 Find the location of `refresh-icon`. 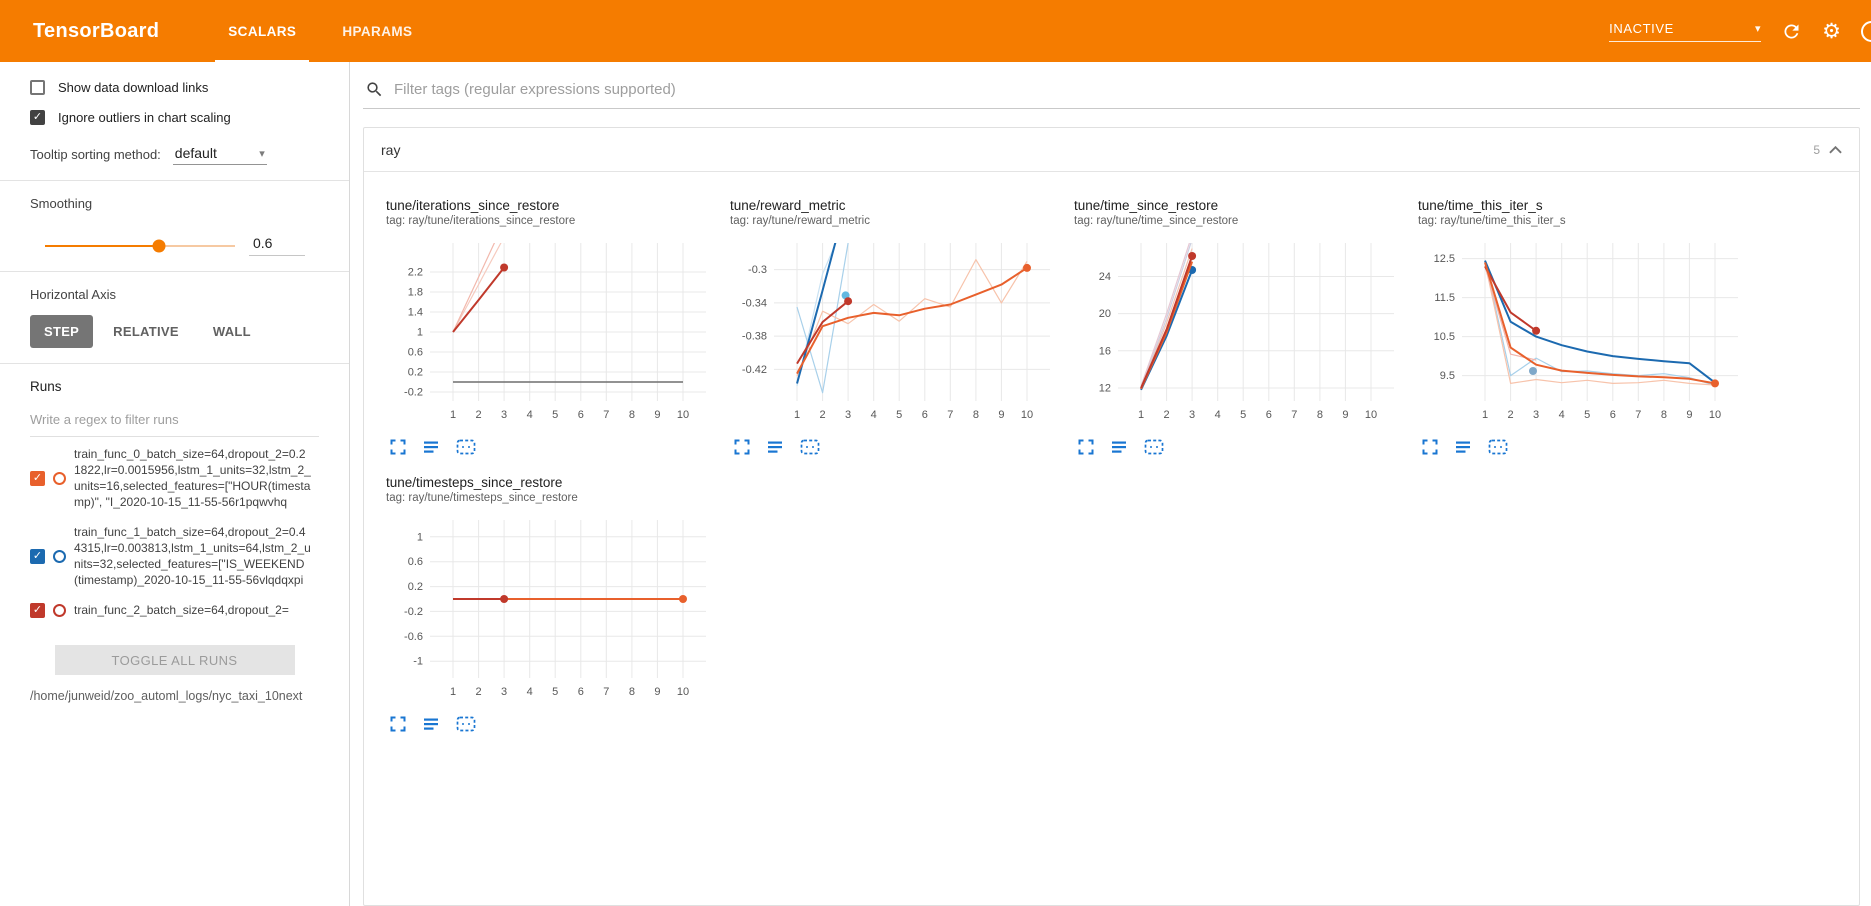

refresh-icon is located at coordinates (1791, 31).